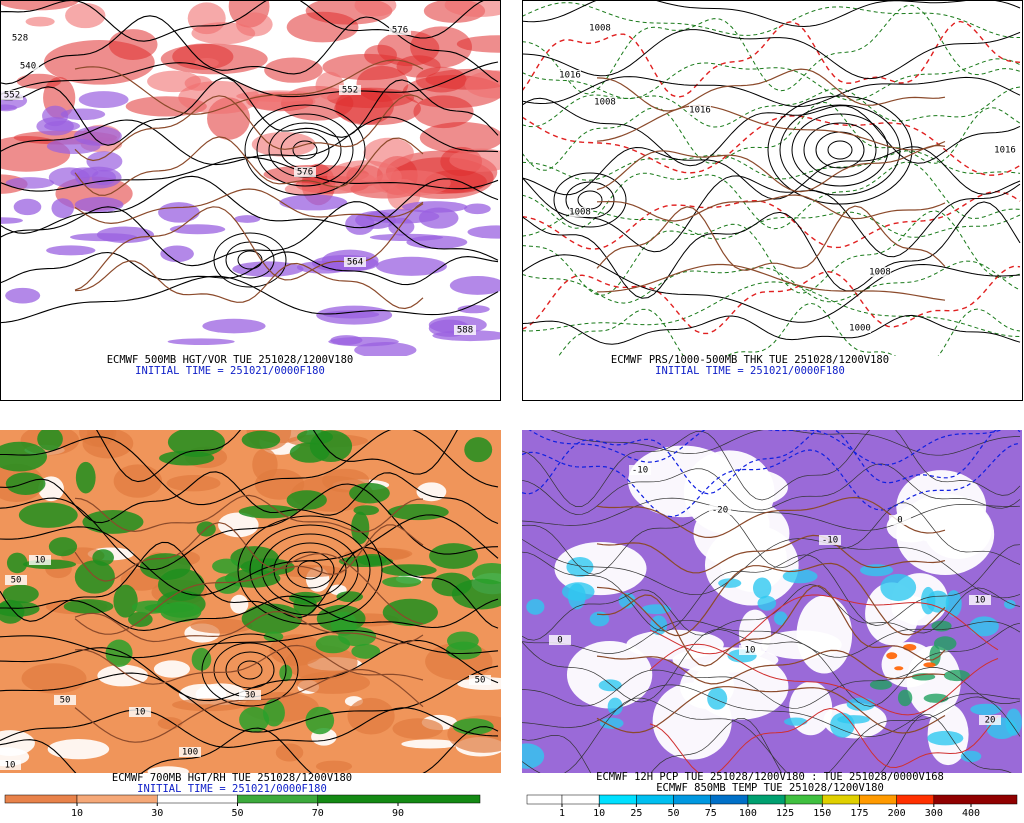  Describe the element at coordinates (720, 511) in the screenshot. I see `contour-label: -20` at that location.